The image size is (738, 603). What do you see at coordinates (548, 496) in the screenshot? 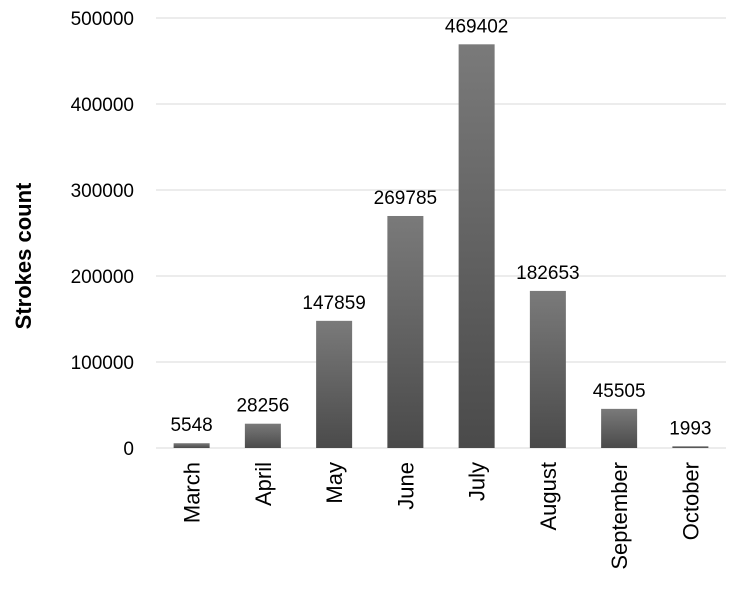
I see `x-tick-label: August` at bounding box center [548, 496].